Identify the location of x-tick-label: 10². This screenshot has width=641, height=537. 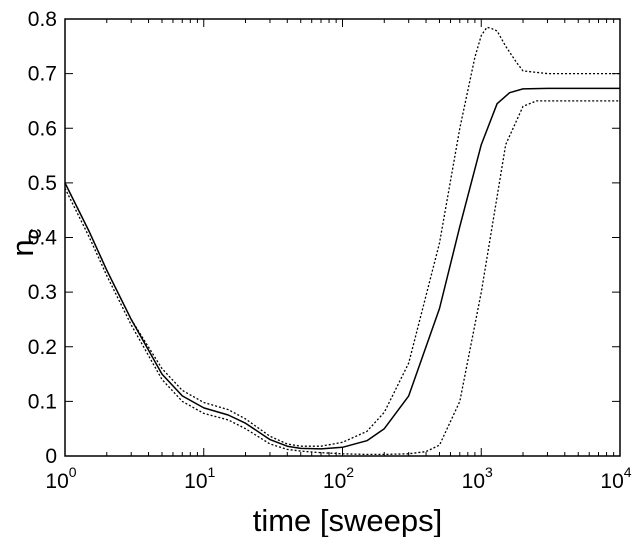
(338, 478).